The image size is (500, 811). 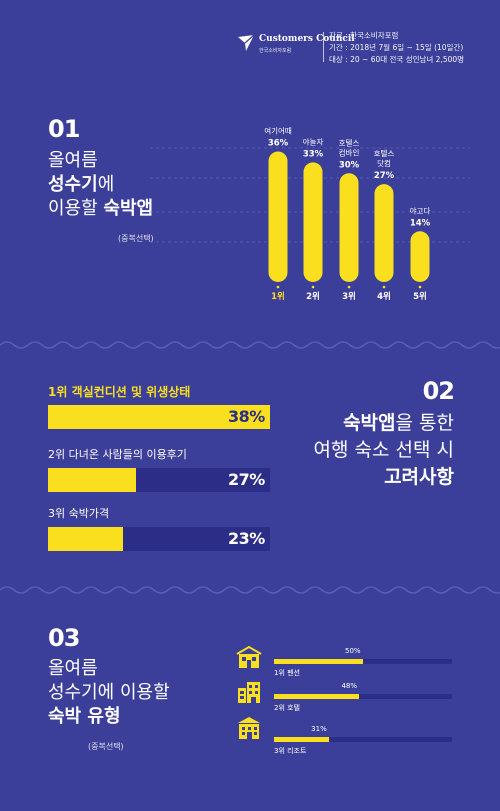 I want to click on section1-title-line2-rest: 에, so click(x=106, y=184).